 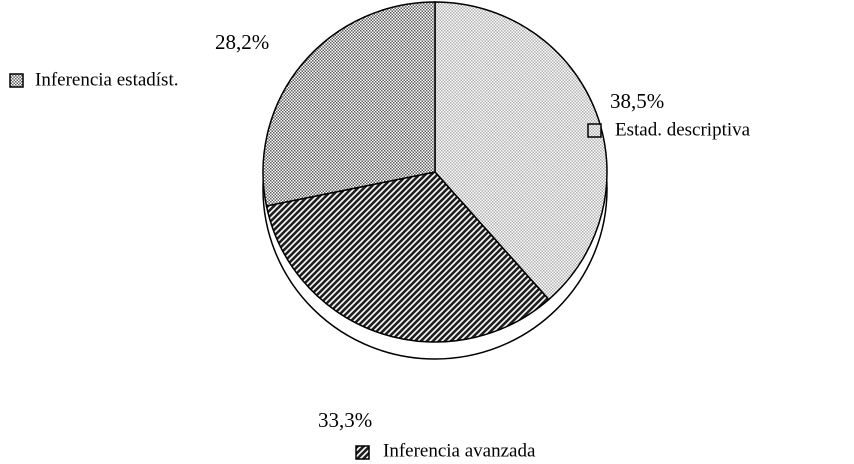 I want to click on data-label: 38,5%, so click(x=637, y=101).